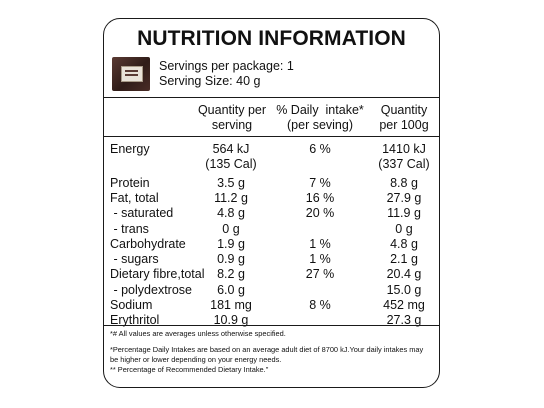 The image size is (544, 408). Describe the element at coordinates (151, 289) in the screenshot. I see `nutrient-name: - polydextrose` at that location.